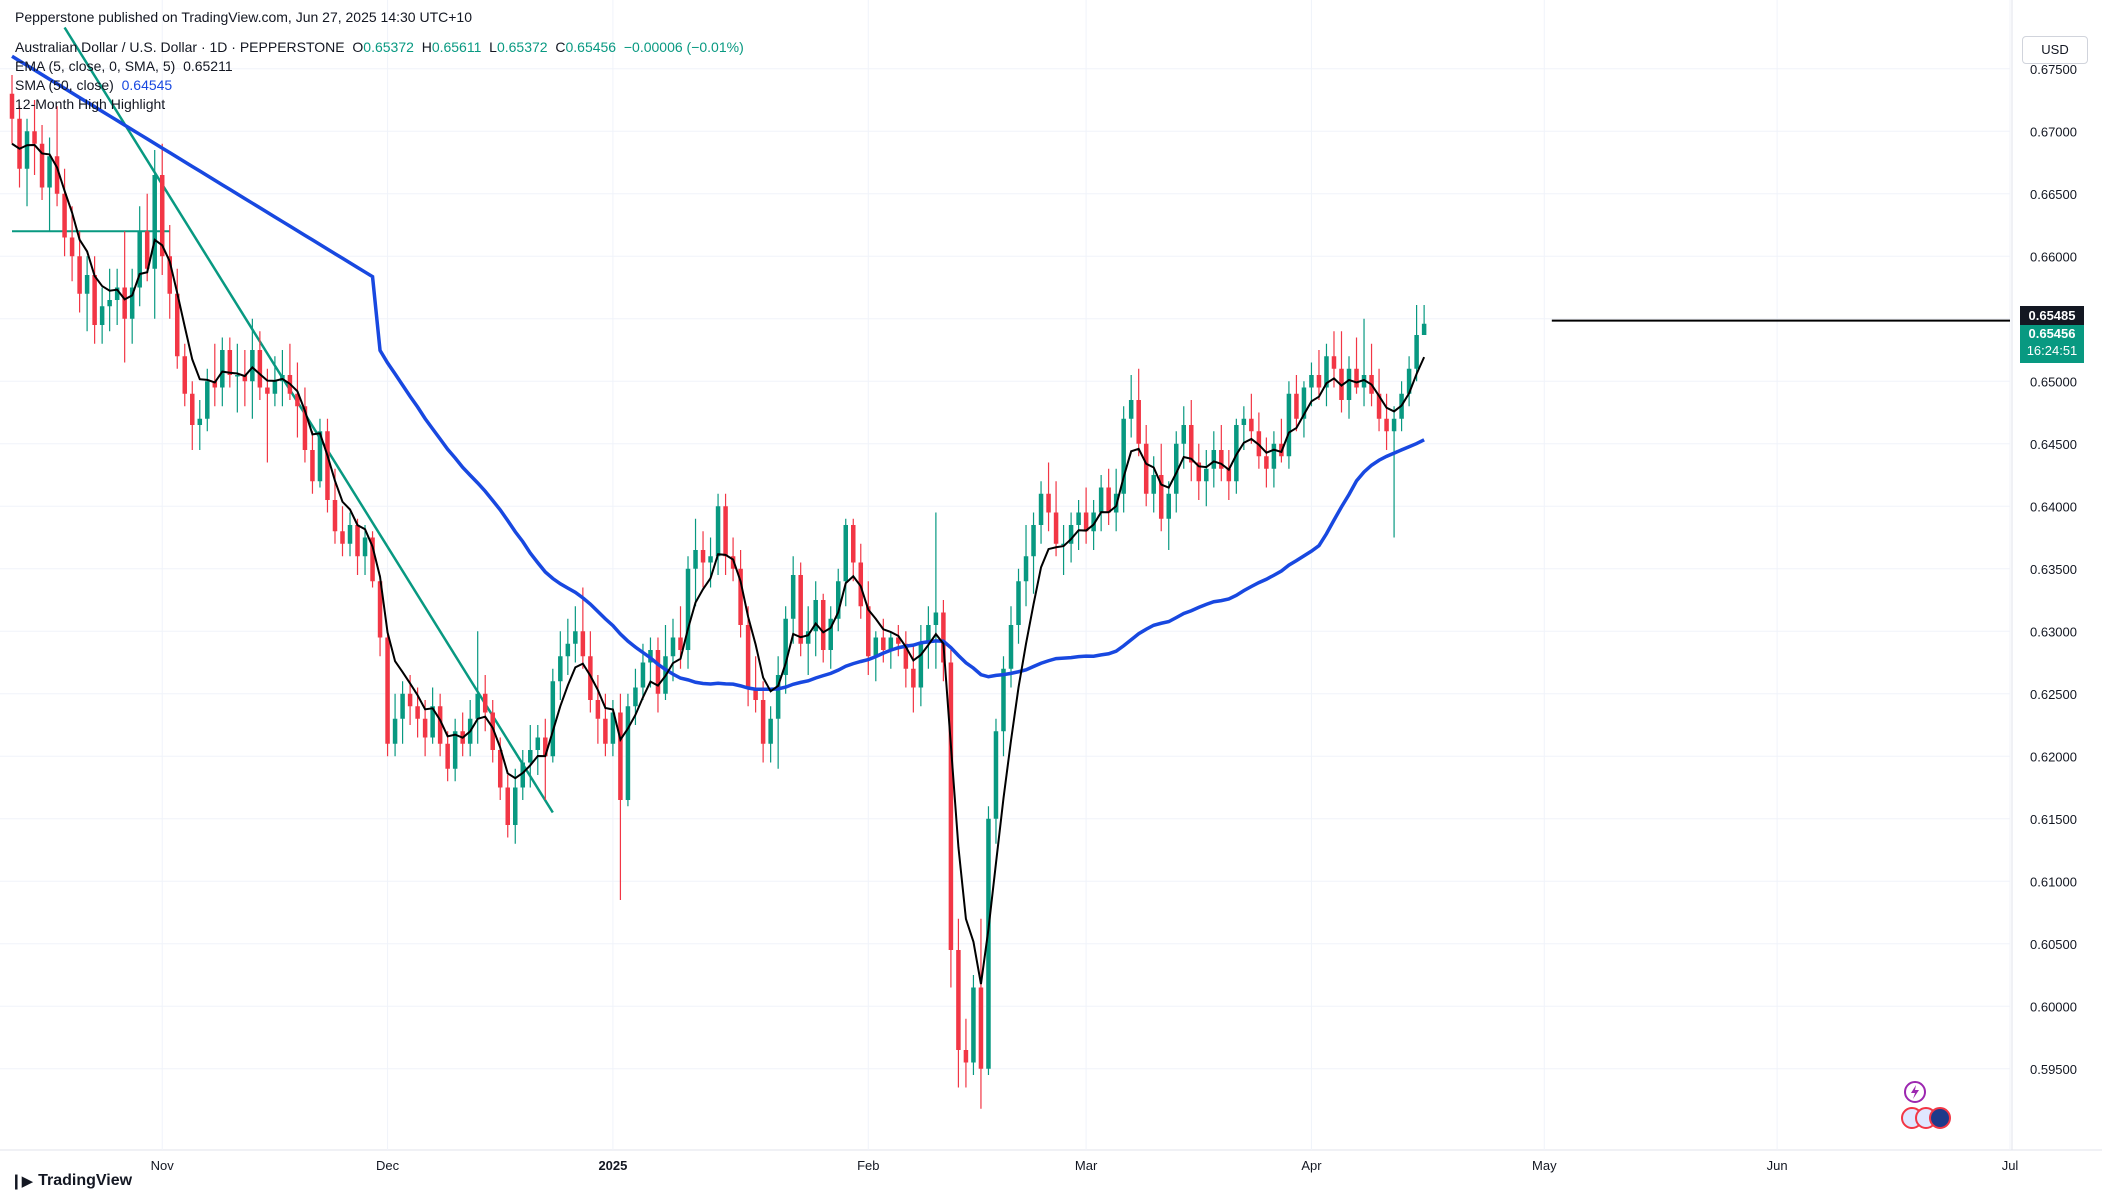 Image resolution: width=2102 pixels, height=1204 pixels. I want to click on resistance-price-badge: 0.65485, so click(2052, 316).